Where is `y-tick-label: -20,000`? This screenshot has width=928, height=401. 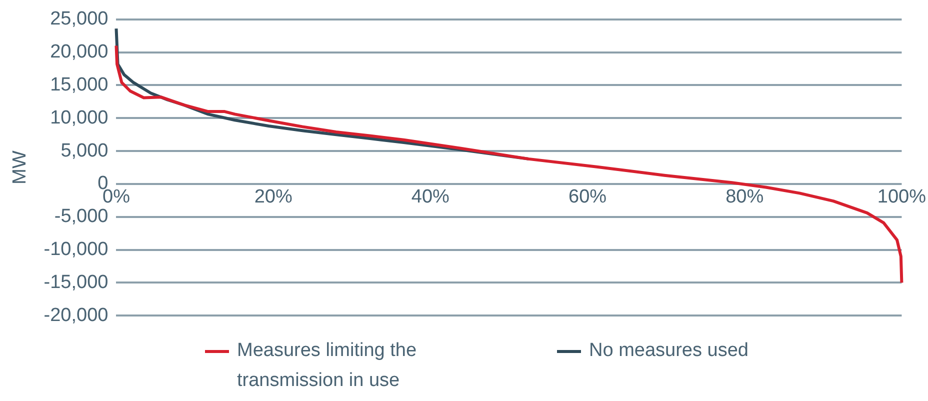
y-tick-label: -20,000 is located at coordinates (76, 315).